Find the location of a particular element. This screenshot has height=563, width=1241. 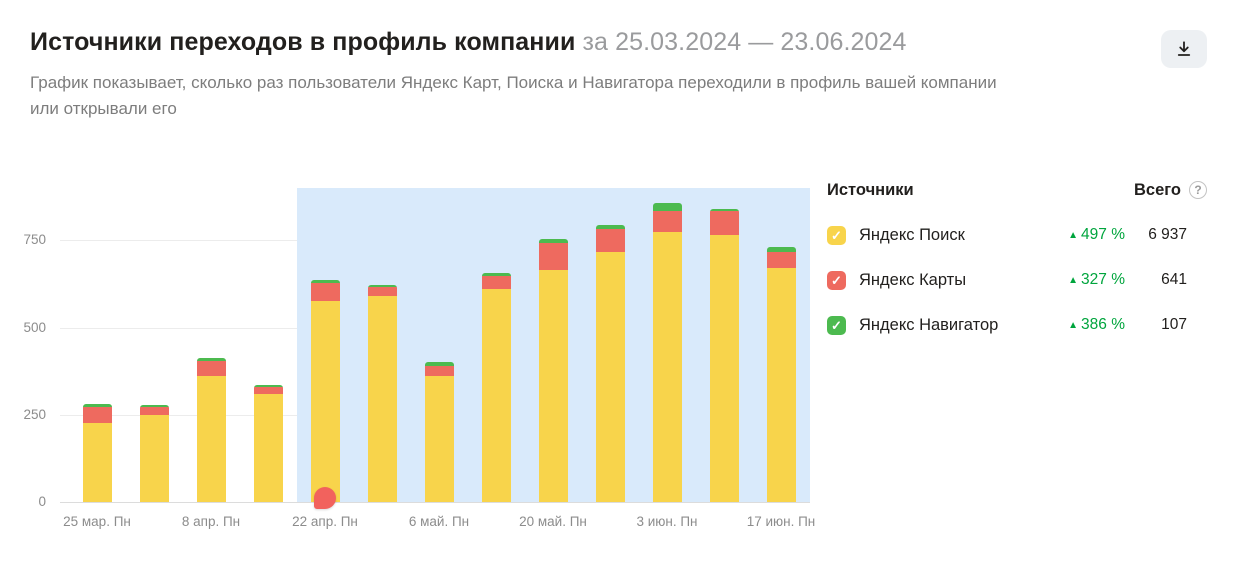

help-icon: ? is located at coordinates (1198, 190).